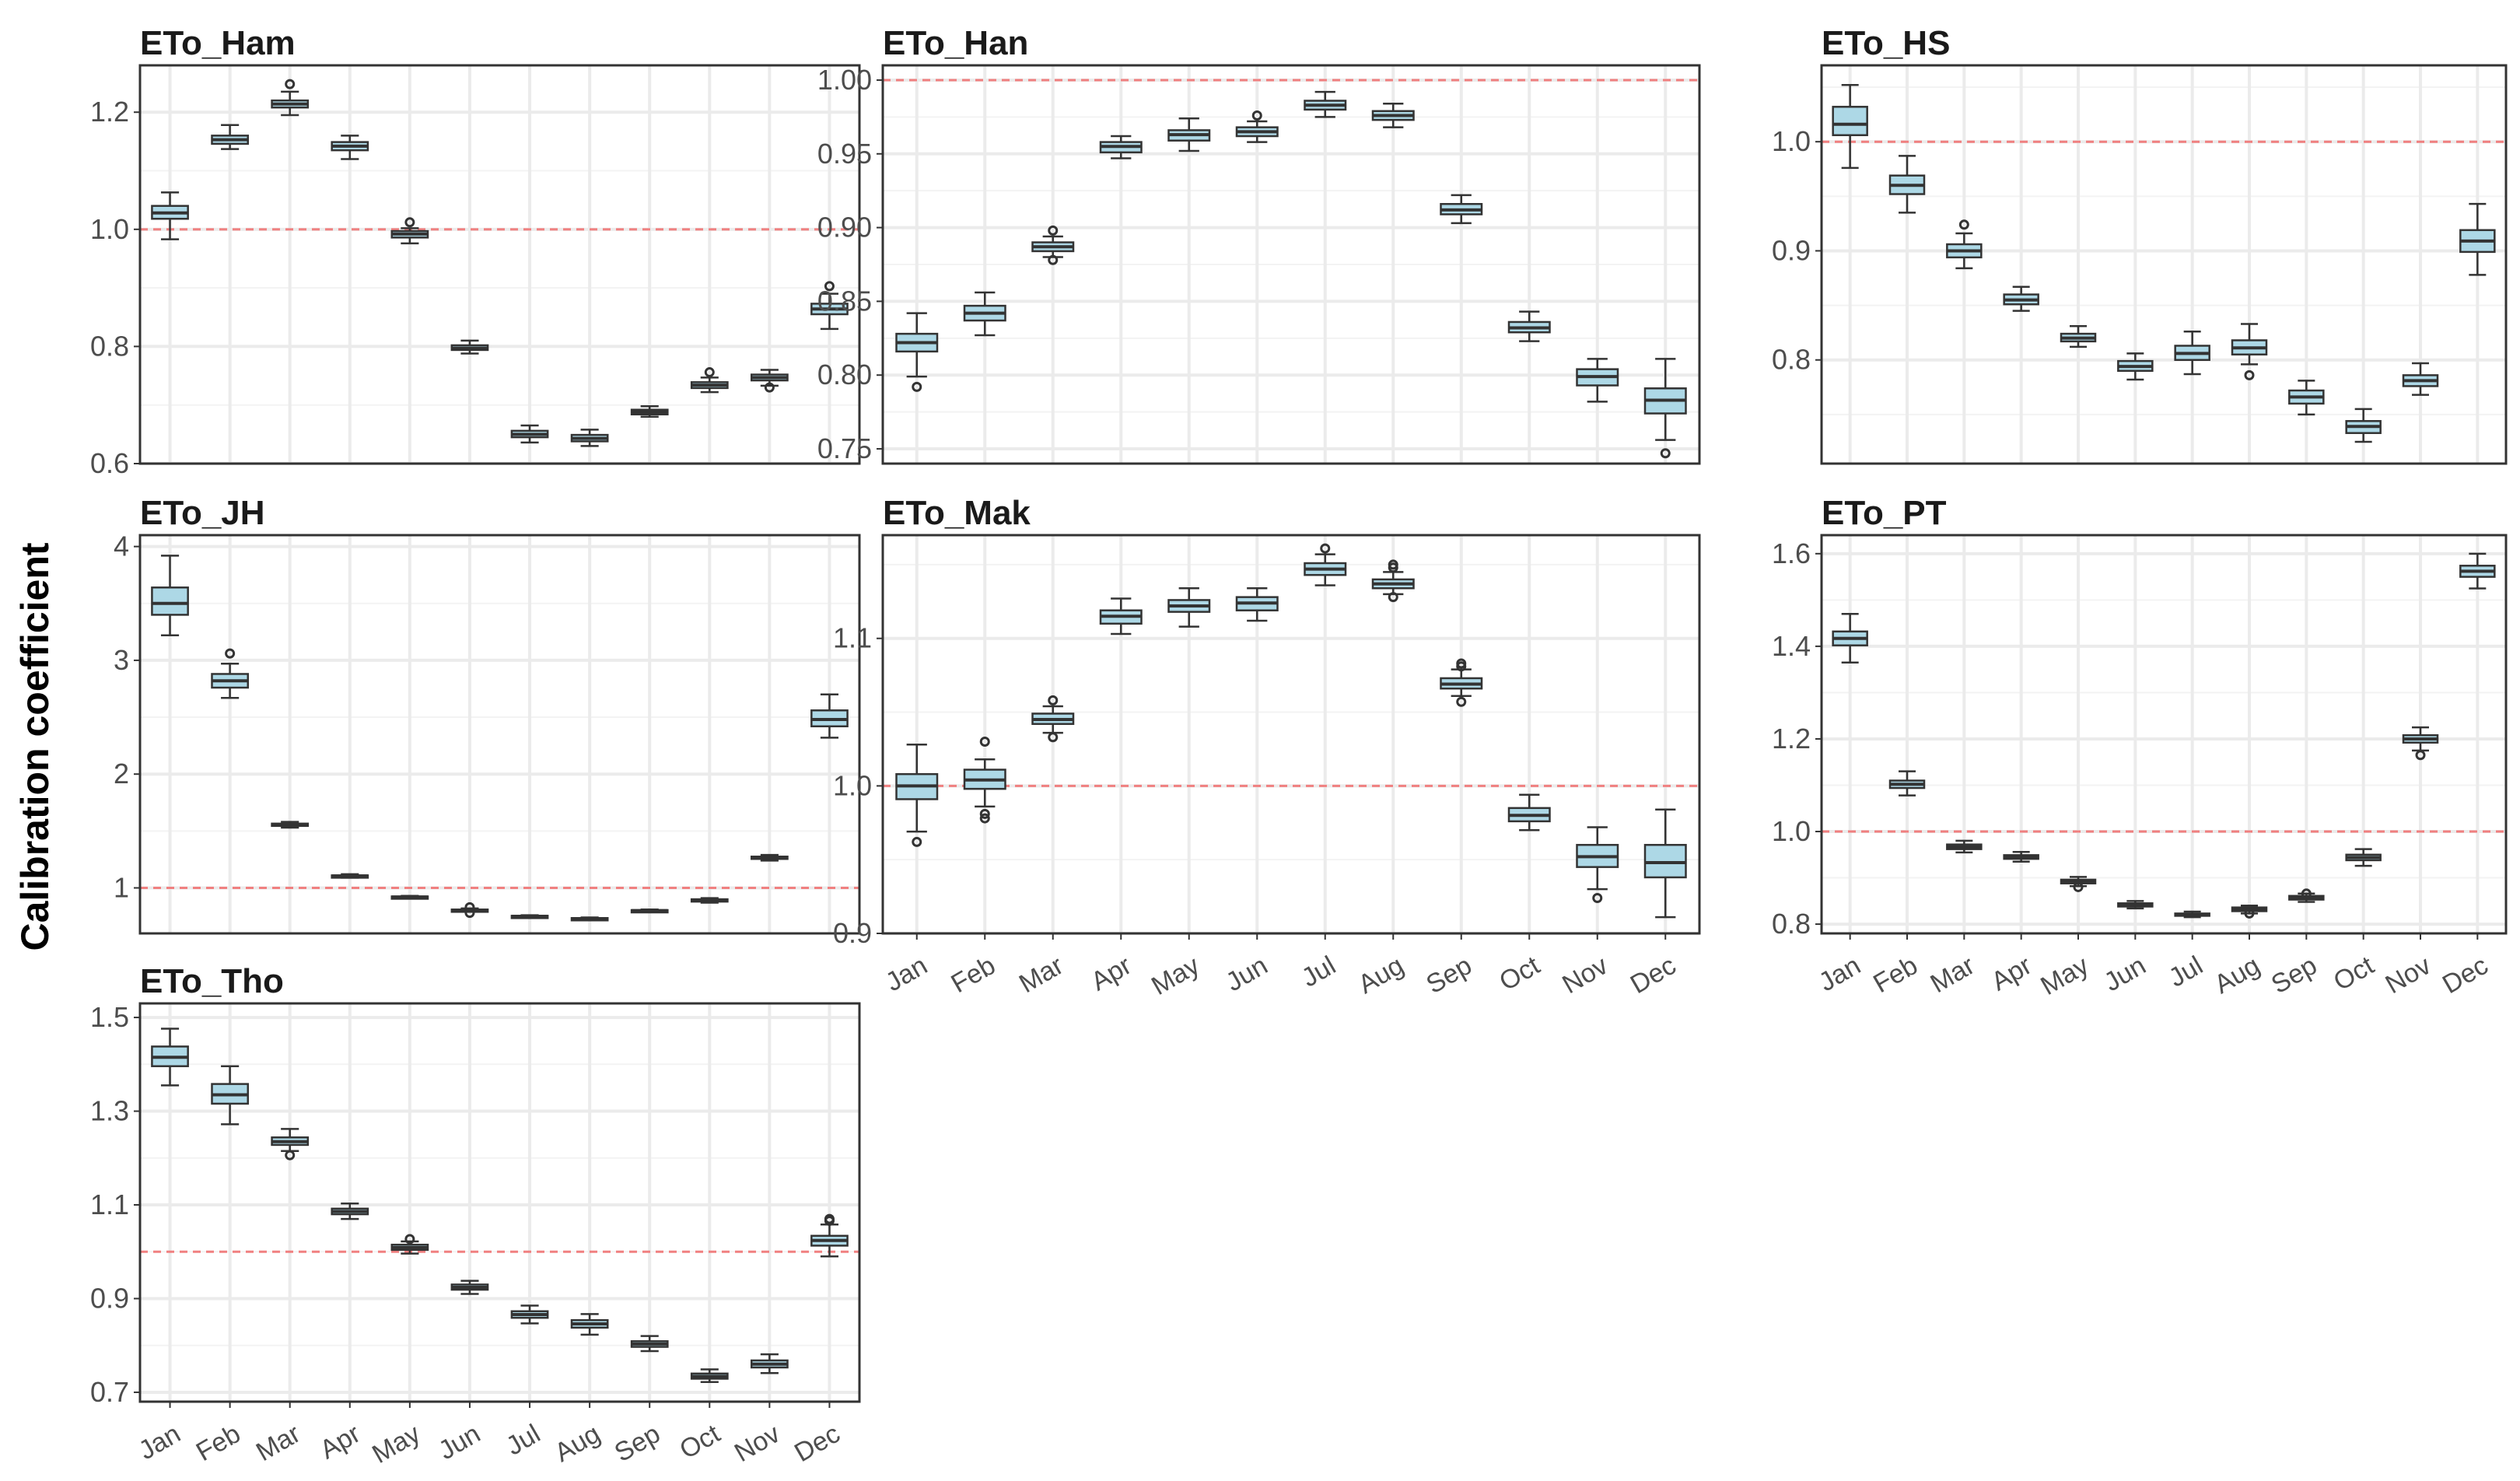 This screenshot has width=2520, height=1481. What do you see at coordinates (110, 1392) in the screenshot?
I see `y-tick-label: 0.7` at bounding box center [110, 1392].